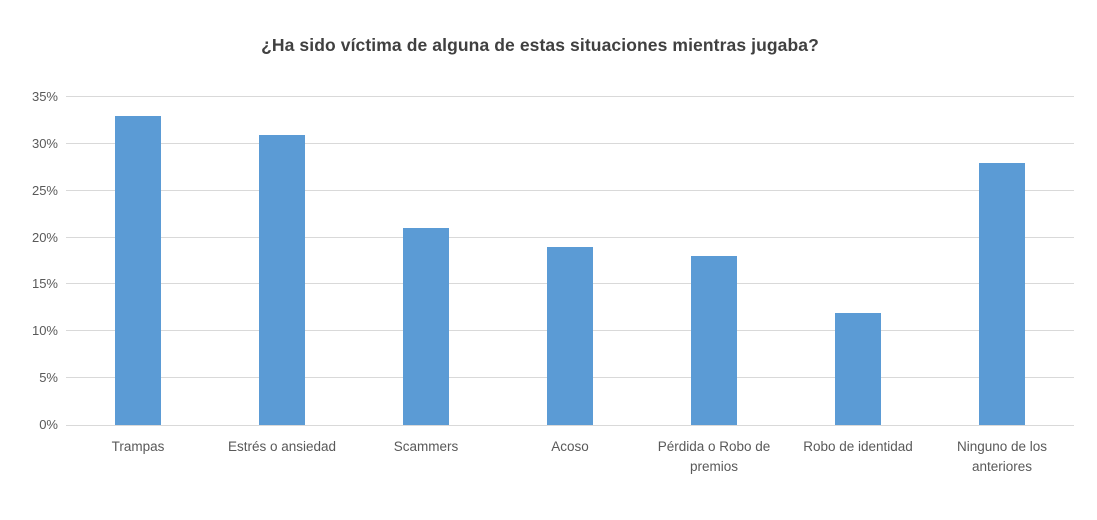 Image resolution: width=1097 pixels, height=520 pixels. What do you see at coordinates (44, 143) in the screenshot?
I see `y-tick-label: 30%` at bounding box center [44, 143].